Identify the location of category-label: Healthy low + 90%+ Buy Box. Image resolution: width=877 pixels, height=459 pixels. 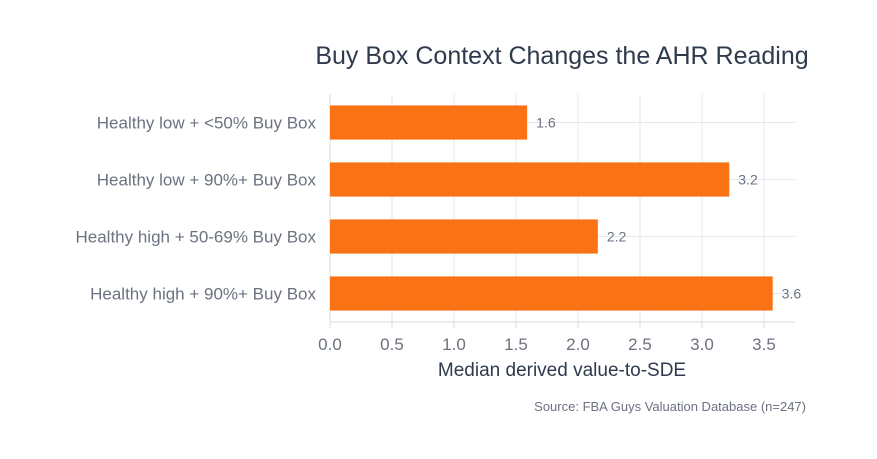
(207, 180).